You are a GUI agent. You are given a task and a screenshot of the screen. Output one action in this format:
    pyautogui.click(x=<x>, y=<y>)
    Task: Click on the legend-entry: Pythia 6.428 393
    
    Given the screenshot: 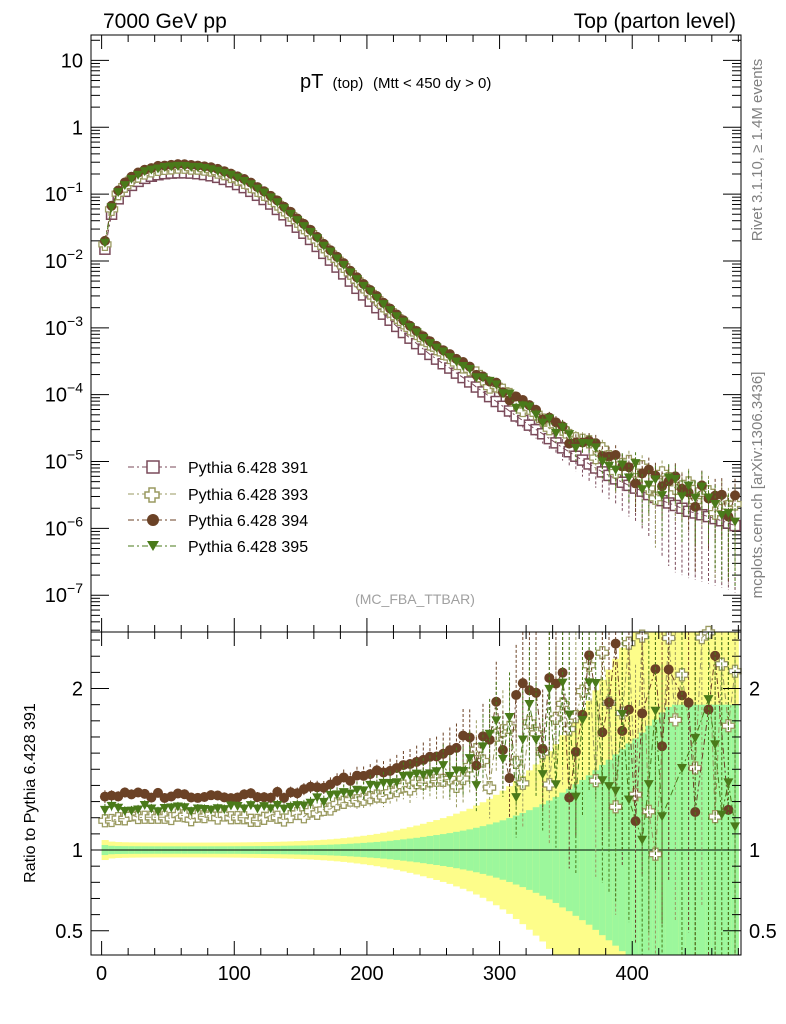 What is the action you would take?
    pyautogui.click(x=218, y=495)
    